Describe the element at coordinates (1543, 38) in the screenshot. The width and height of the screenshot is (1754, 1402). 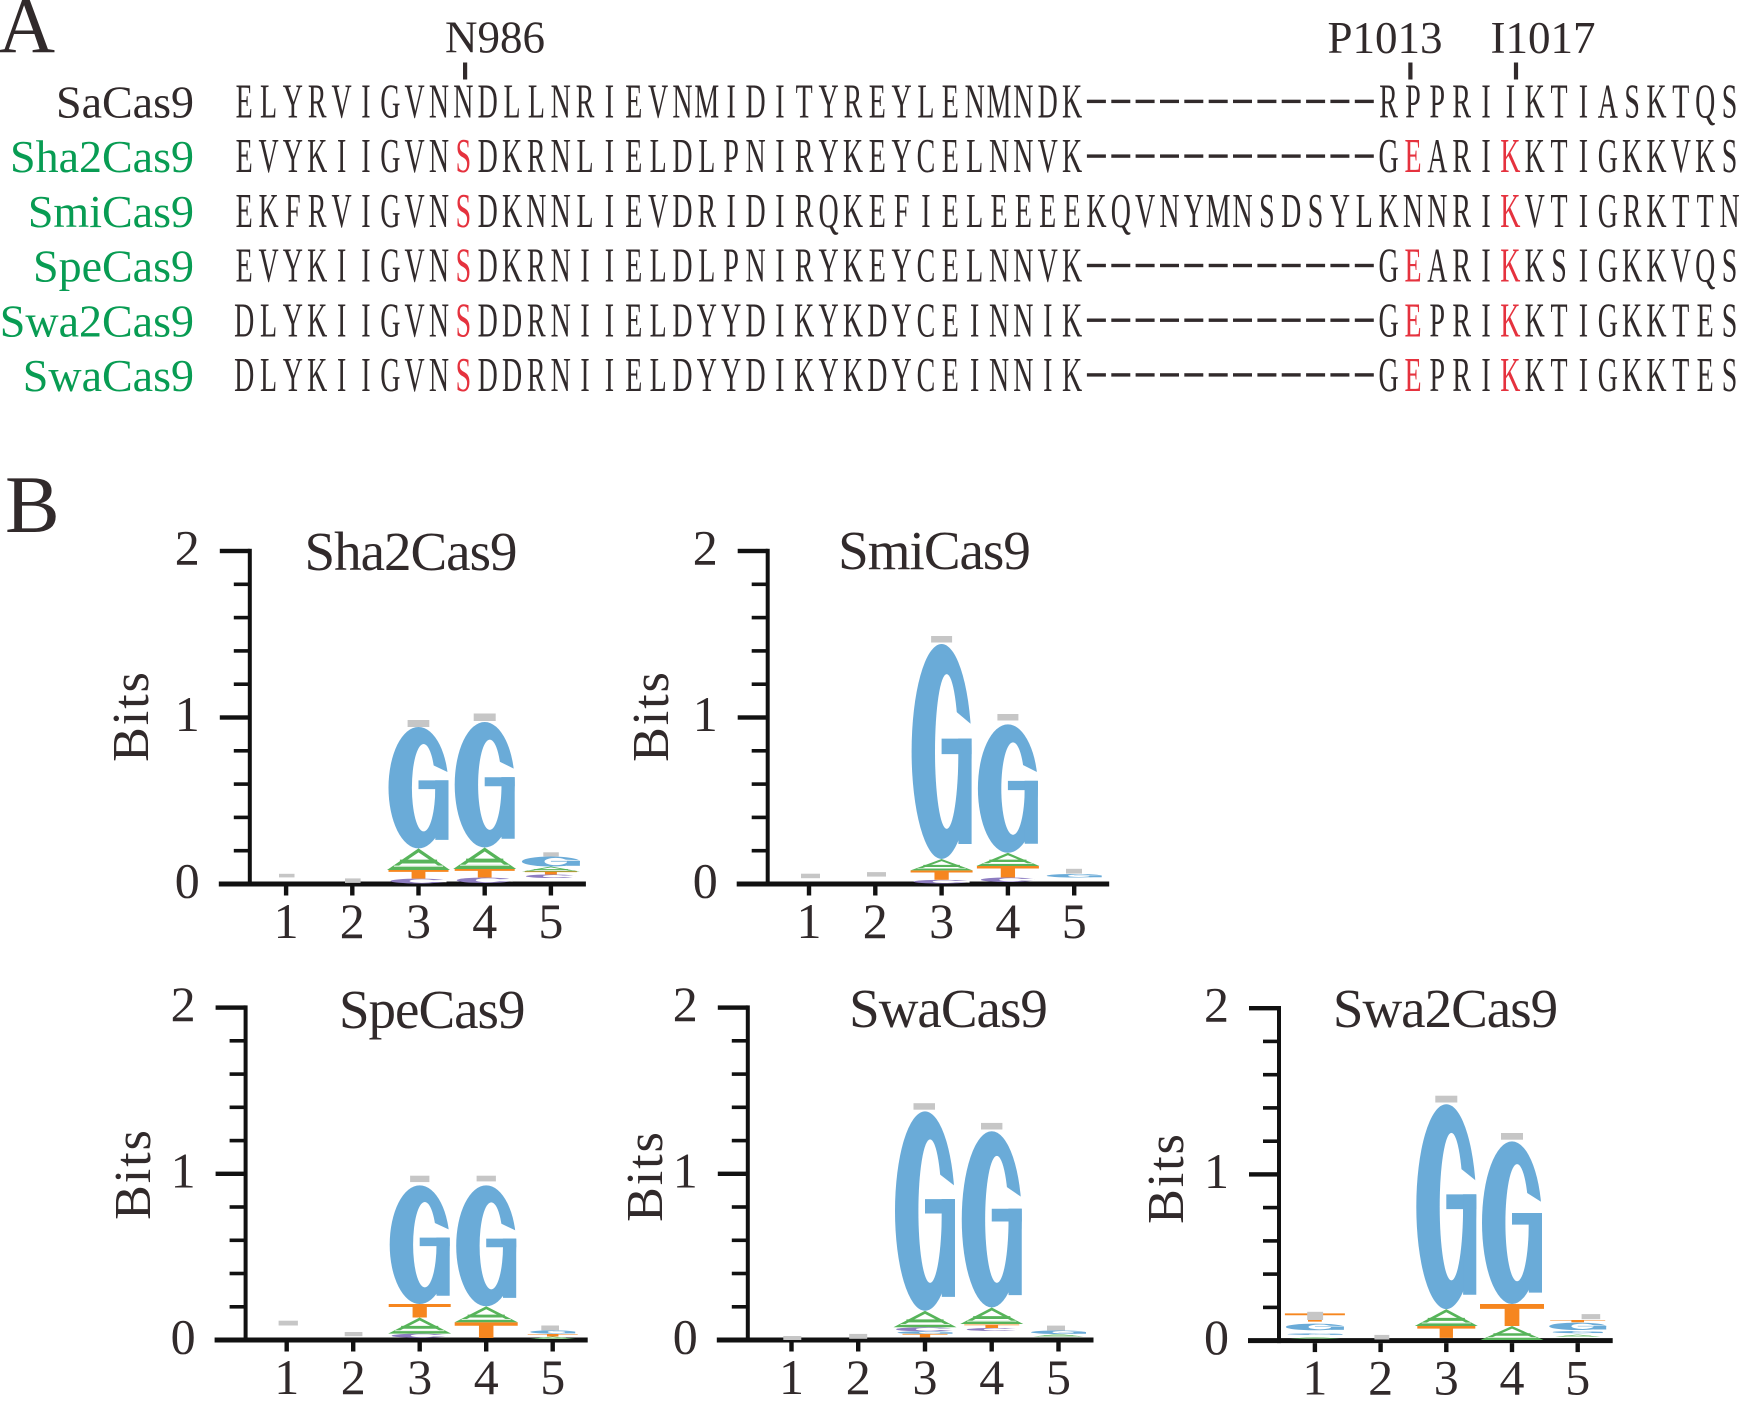
I see `svg-text: I1017` at that location.